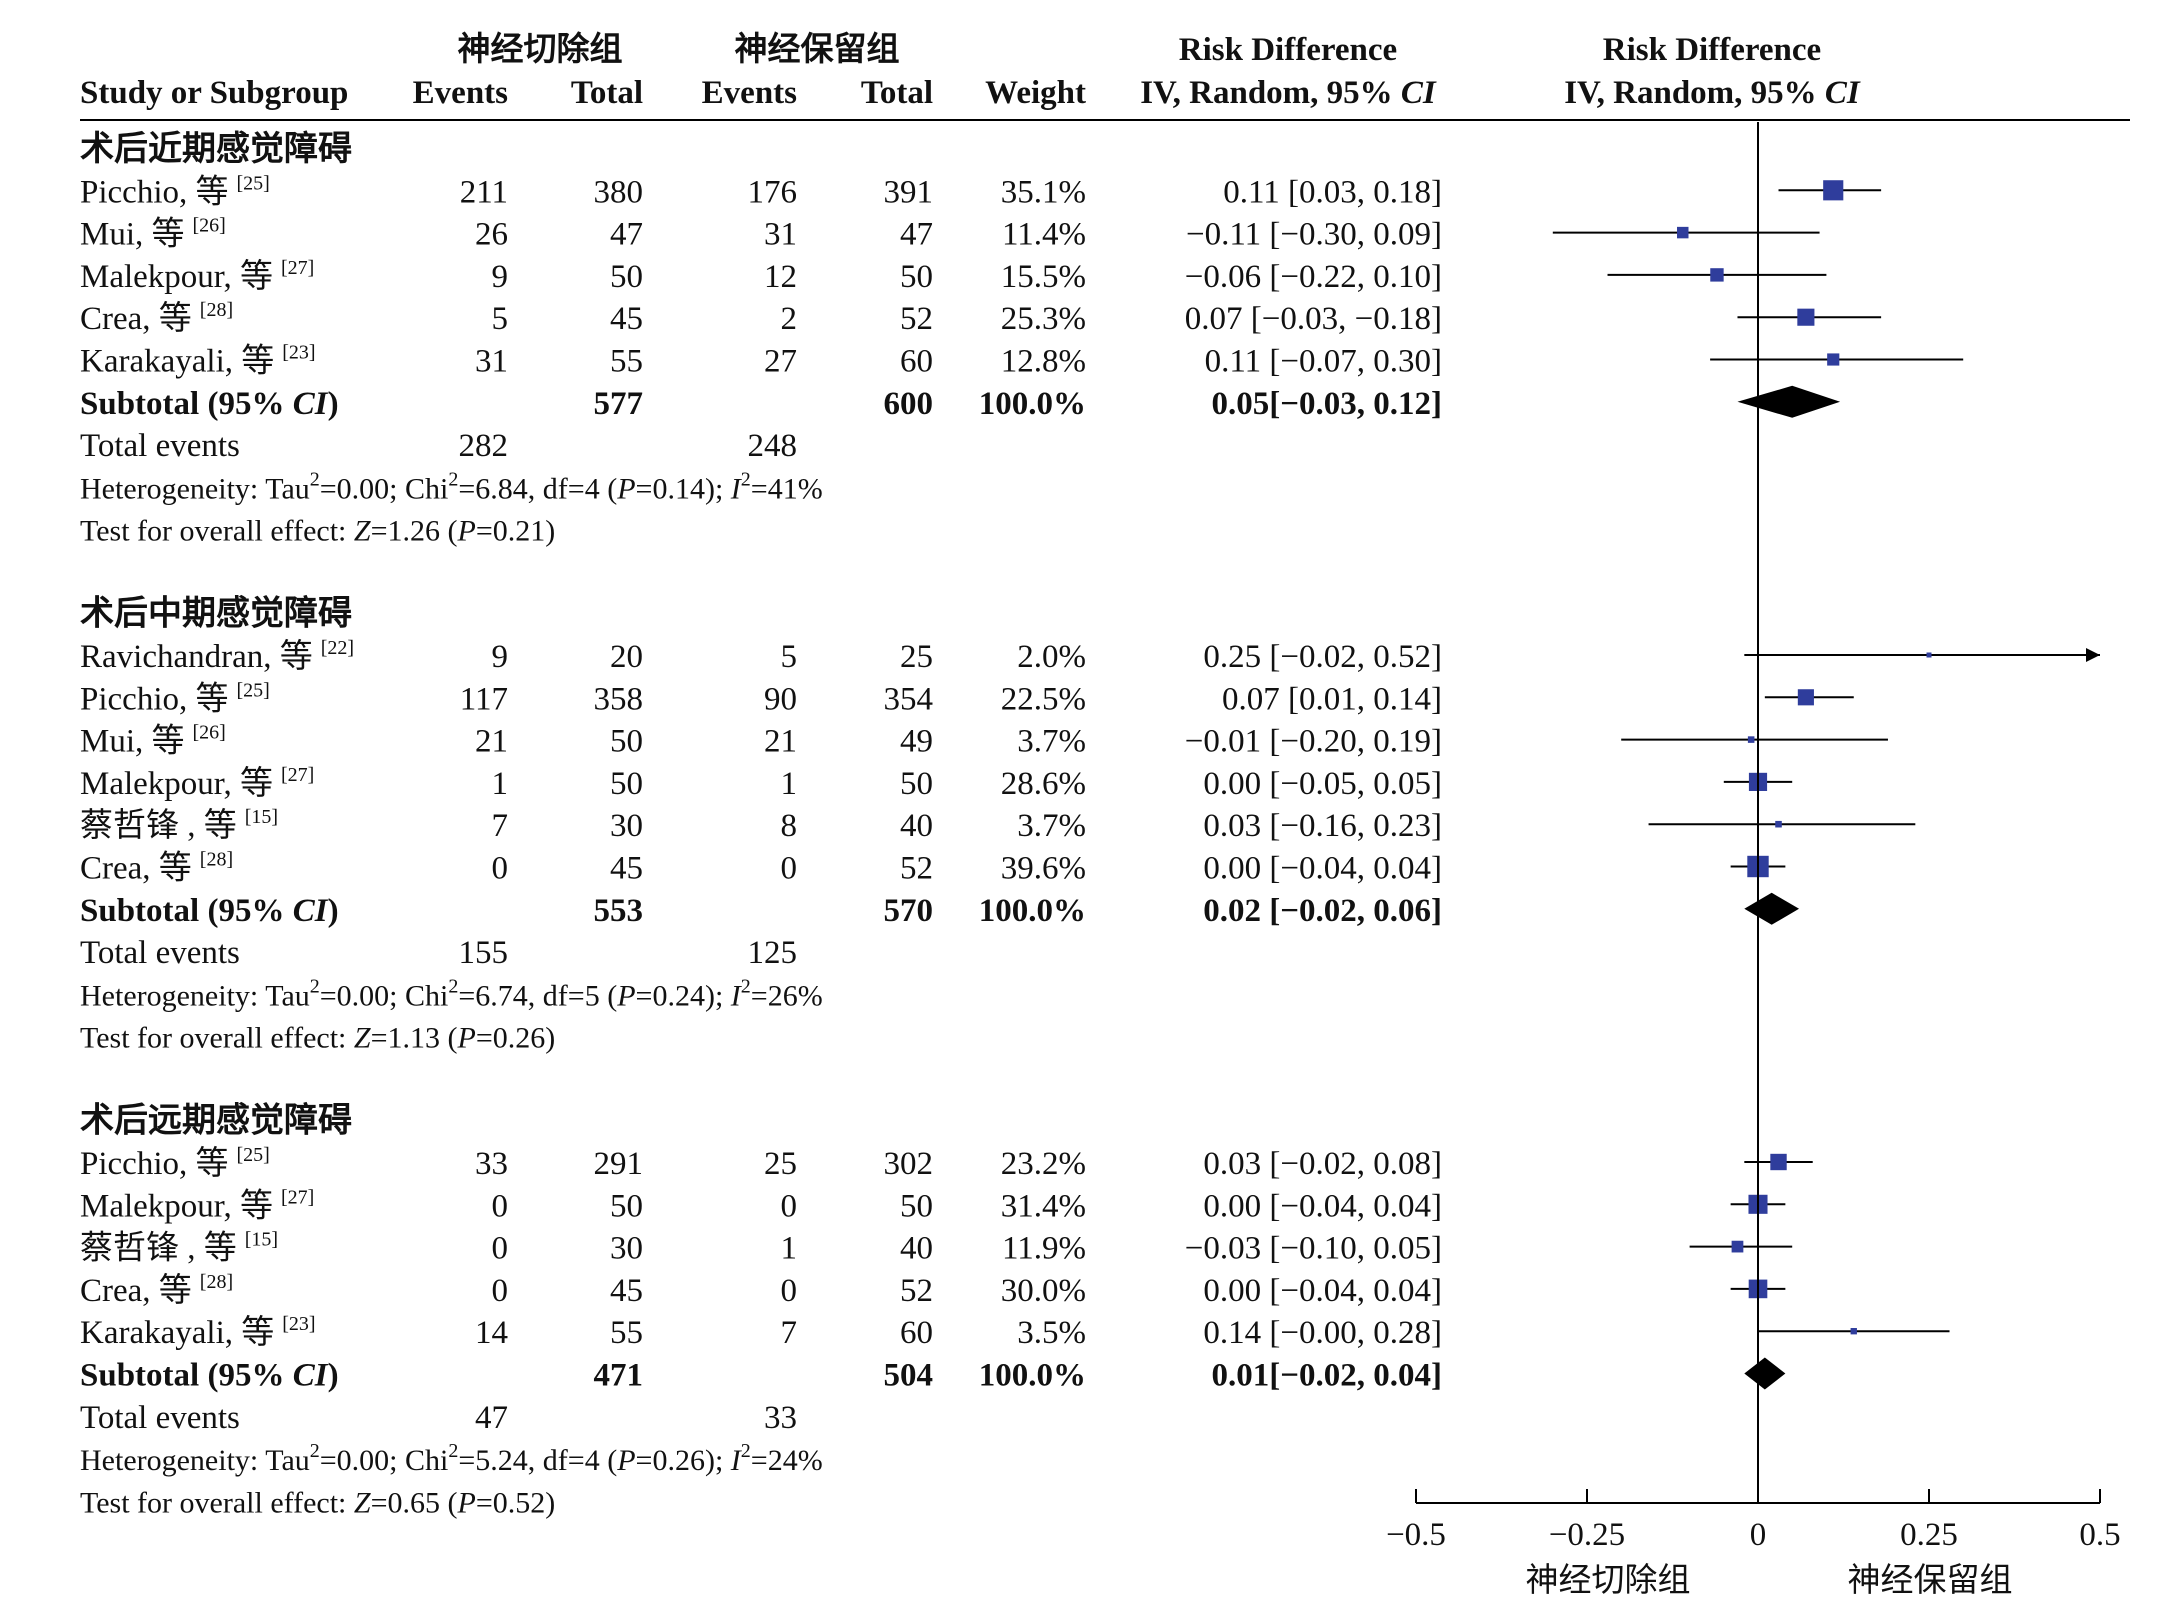 The image size is (2174, 1602). I want to click on risk-difference-ci: 0.14 [−0.00, 0.28], so click(1322, 1333).